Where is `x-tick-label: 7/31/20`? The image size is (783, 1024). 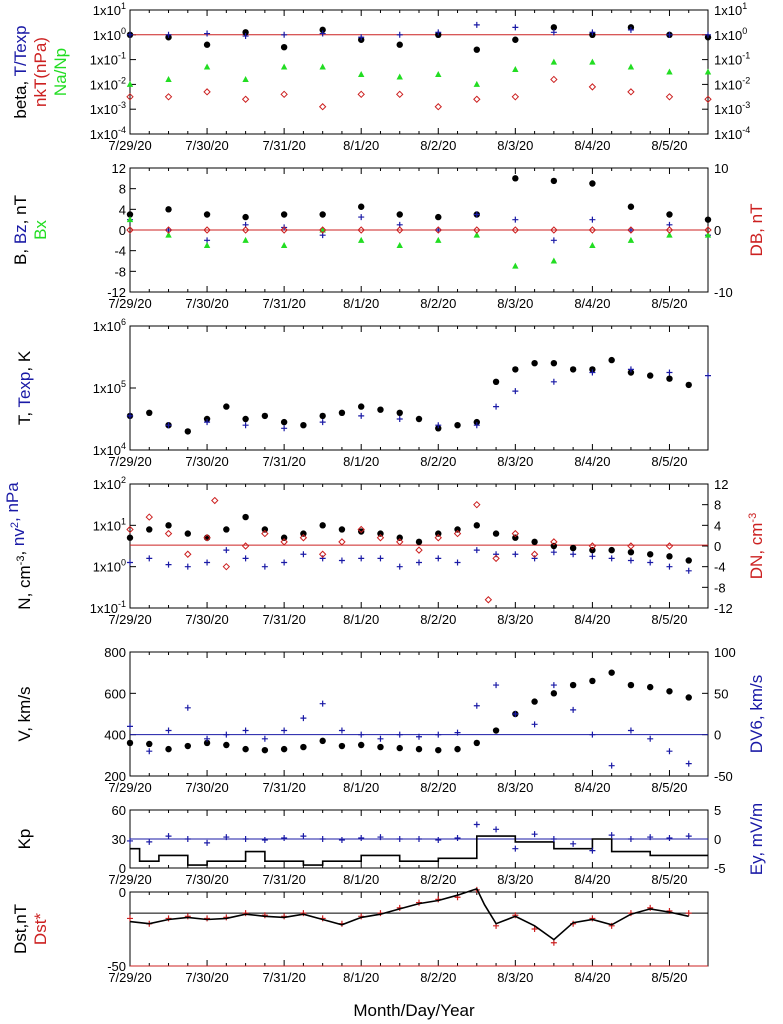
x-tick-label: 7/31/20 is located at coordinates (283, 787).